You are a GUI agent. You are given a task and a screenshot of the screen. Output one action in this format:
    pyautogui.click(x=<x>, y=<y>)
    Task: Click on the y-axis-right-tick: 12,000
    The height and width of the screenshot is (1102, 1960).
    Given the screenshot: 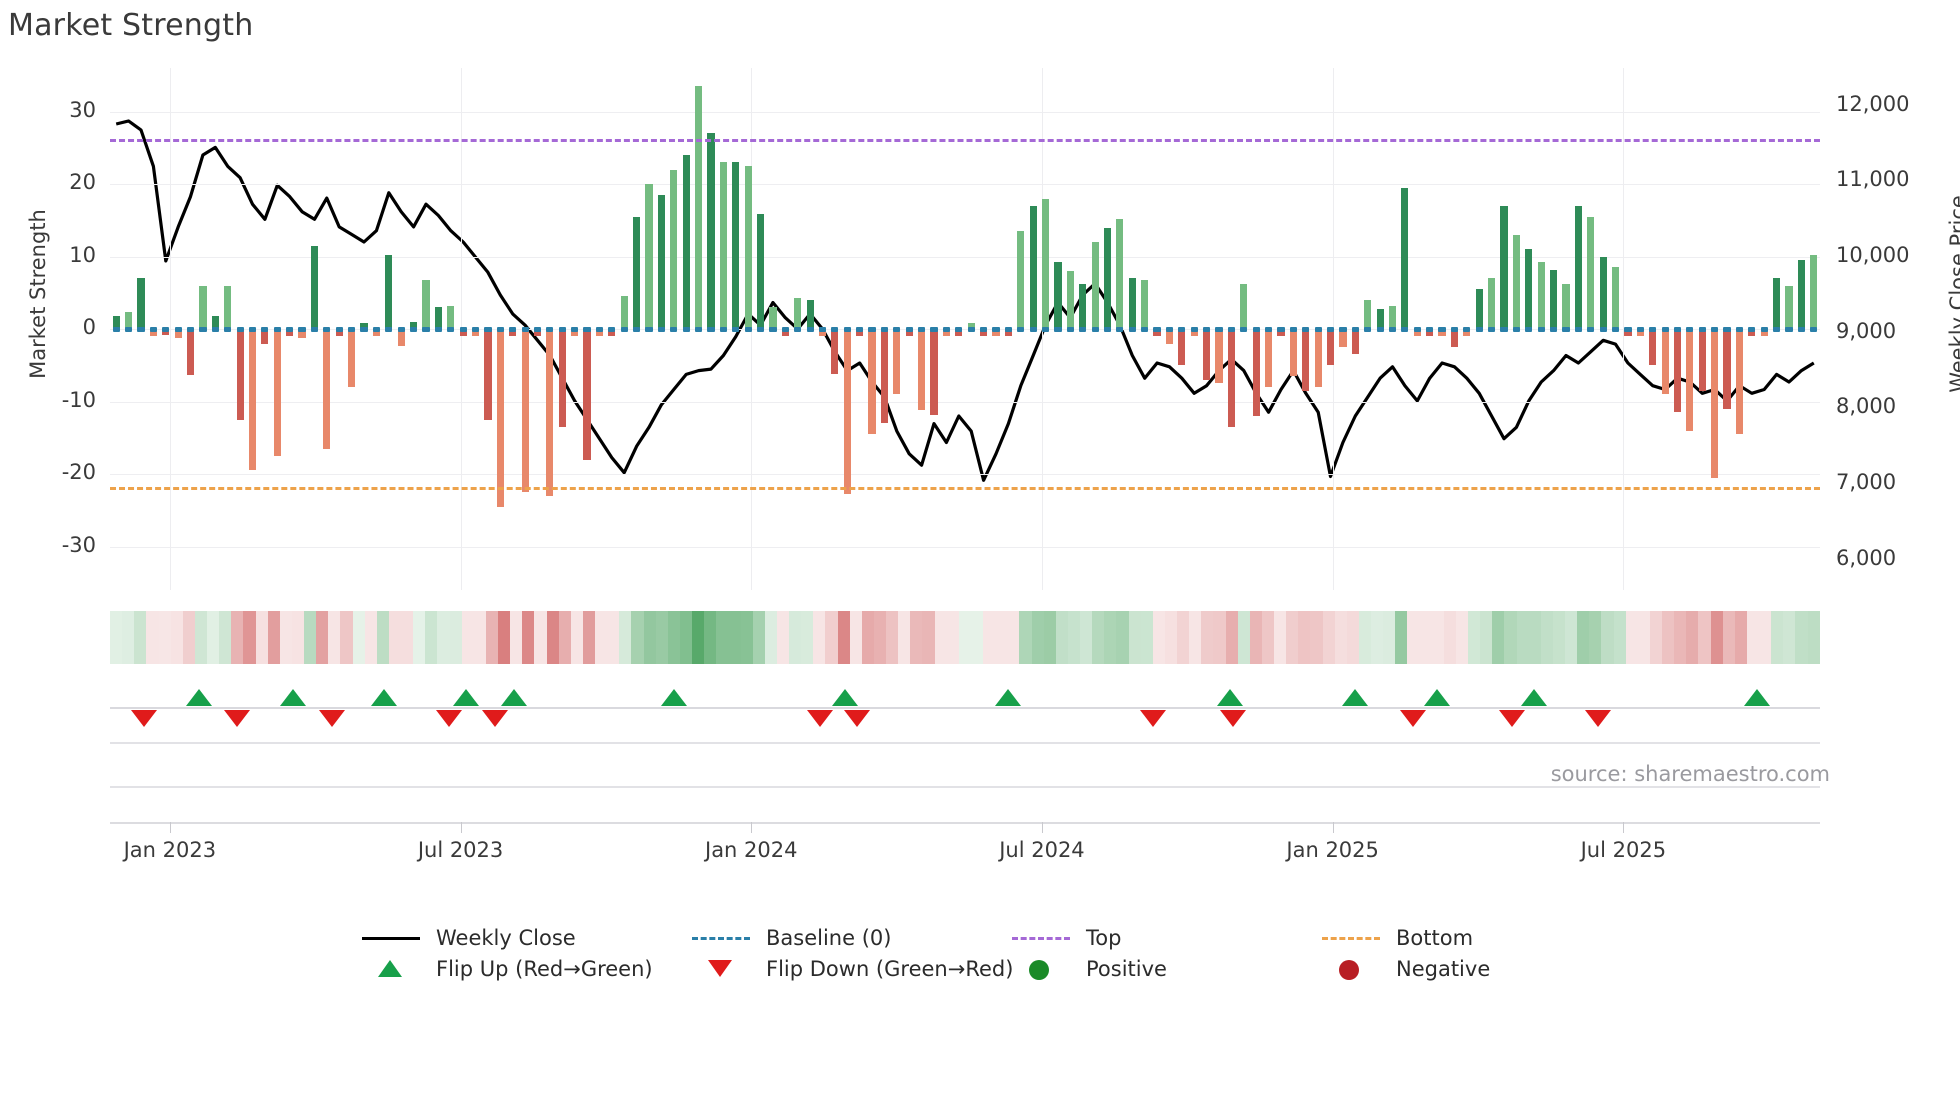 What is the action you would take?
    pyautogui.click(x=1873, y=103)
    